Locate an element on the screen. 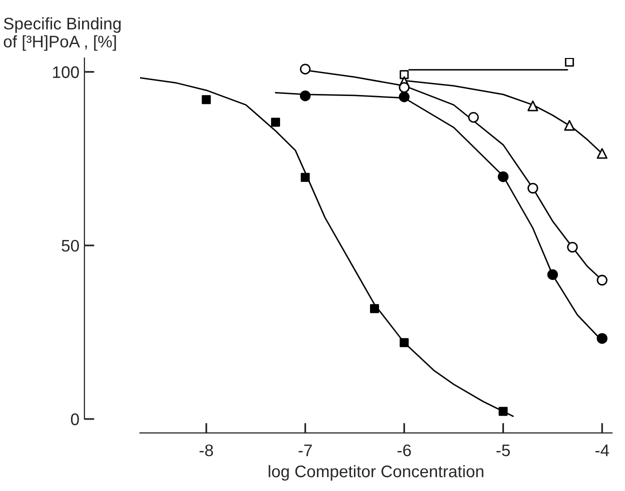  y-axis-title: Specific Binding of [³H]PoA , [%] is located at coordinates (62, 34).